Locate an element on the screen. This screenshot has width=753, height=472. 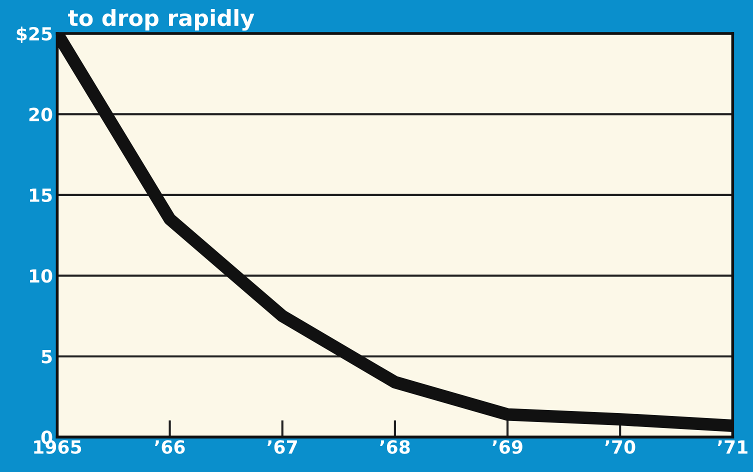
x-tick-label: ’70 is located at coordinates (620, 447).